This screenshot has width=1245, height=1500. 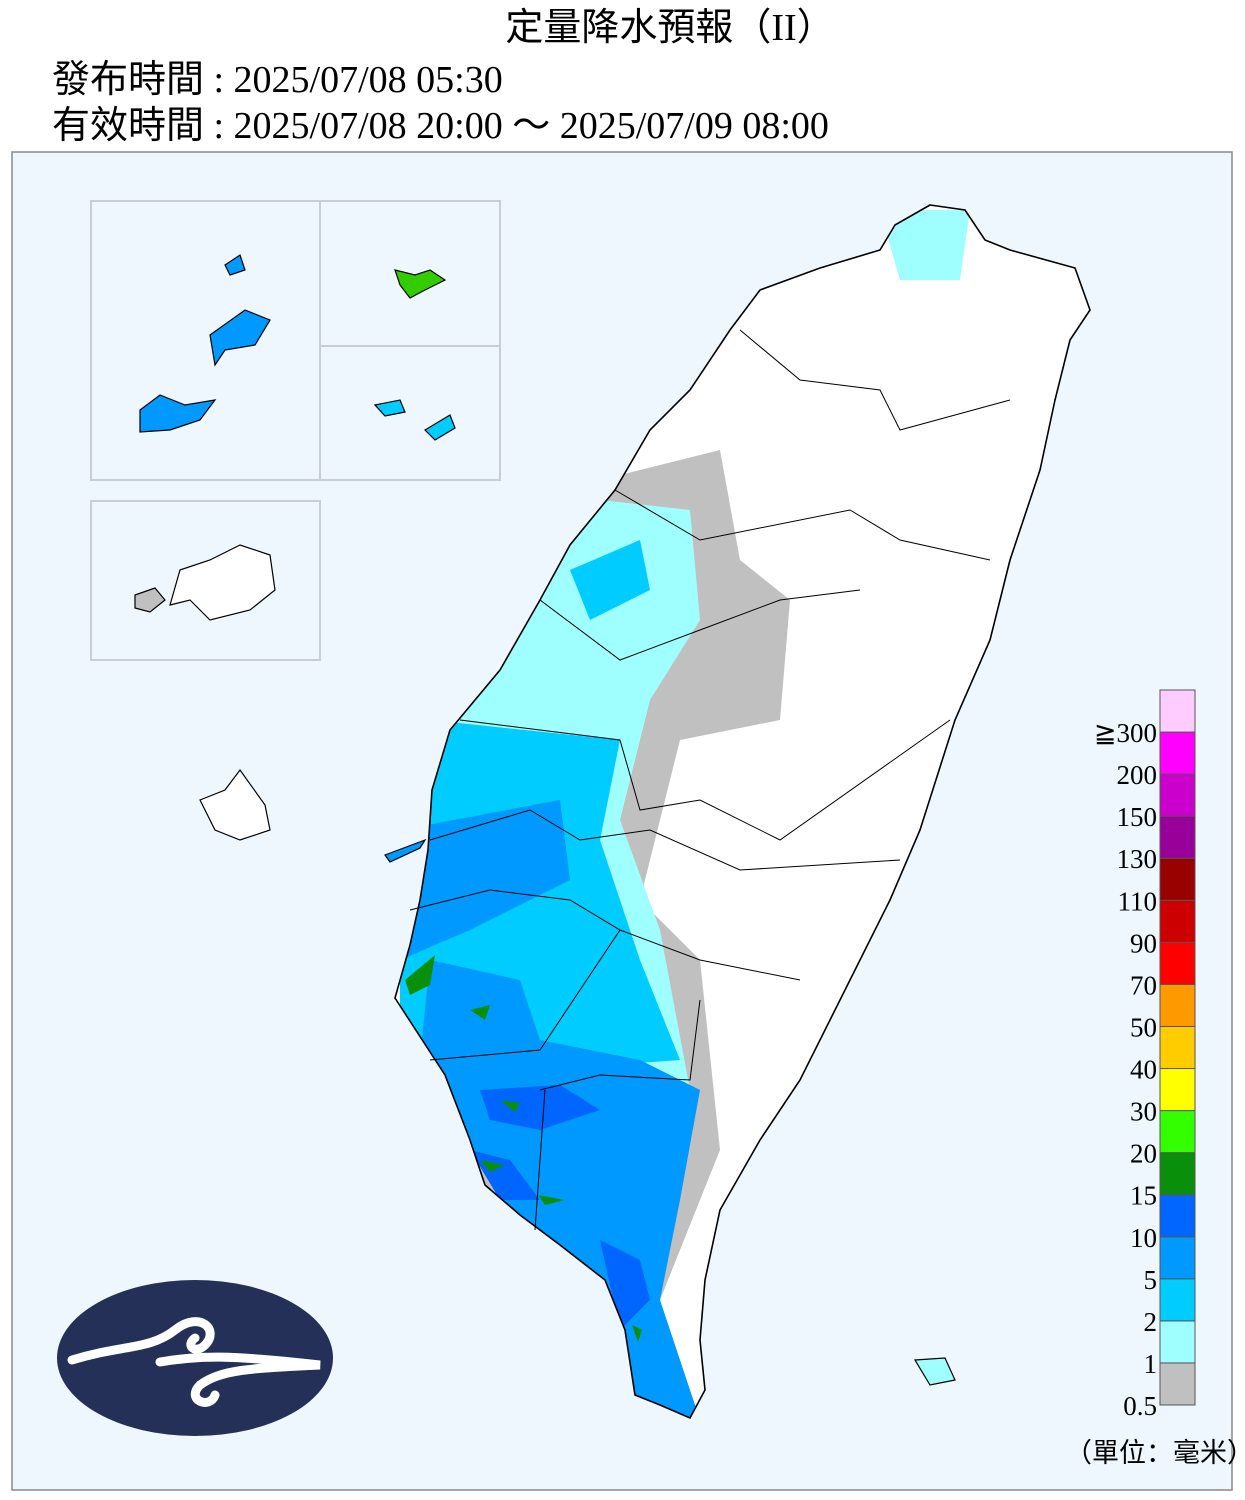 I want to click on legend-label: 20, so click(x=1143, y=1154).